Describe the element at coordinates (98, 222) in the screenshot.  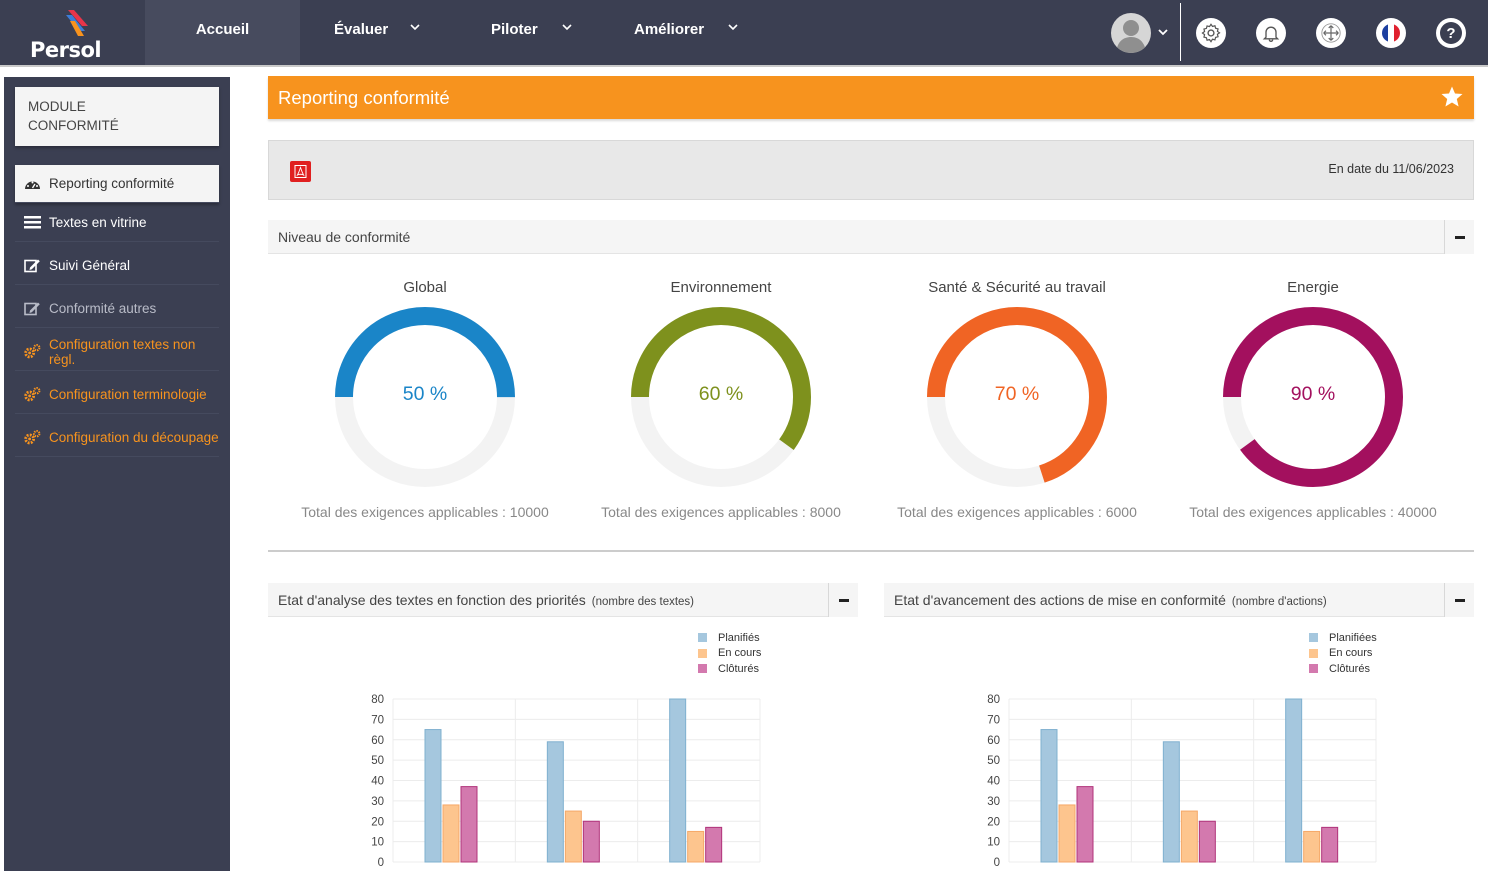
I see `sidebar-item-label: Textes en vitrine` at that location.